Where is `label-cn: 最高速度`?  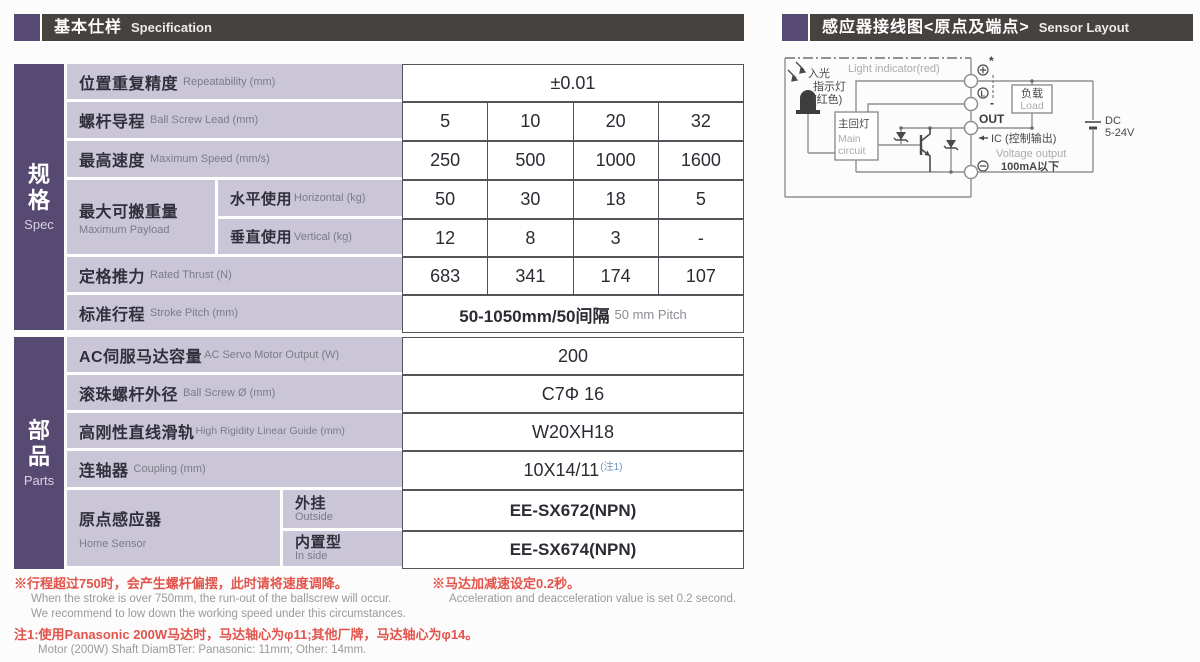
label-cn: 最高速度 is located at coordinates (112, 161).